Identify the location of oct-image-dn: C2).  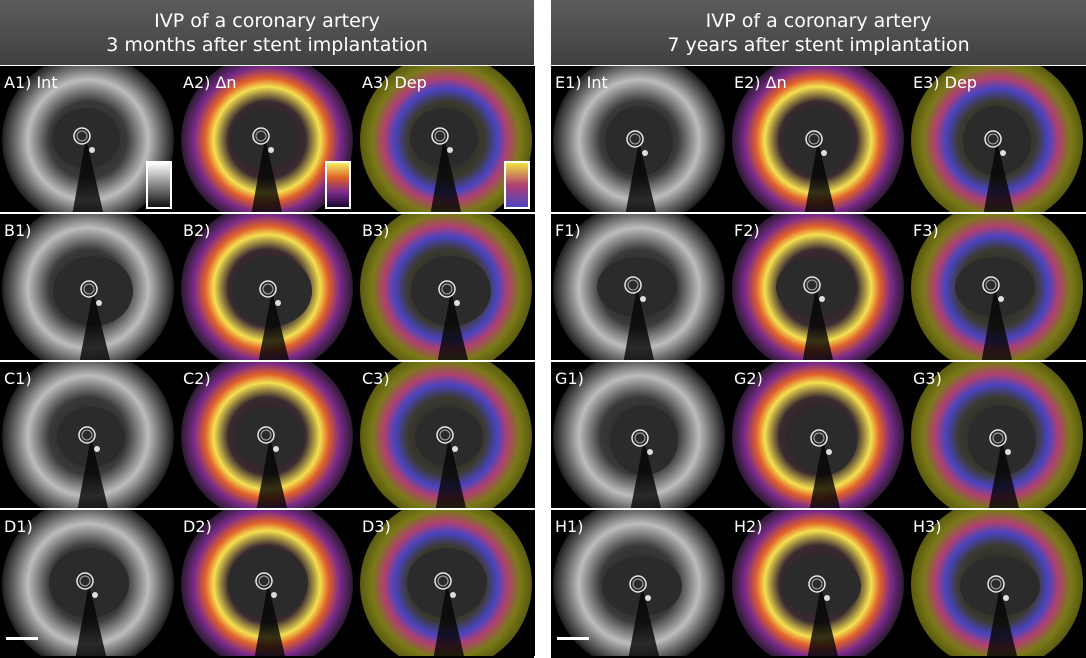
(267, 435).